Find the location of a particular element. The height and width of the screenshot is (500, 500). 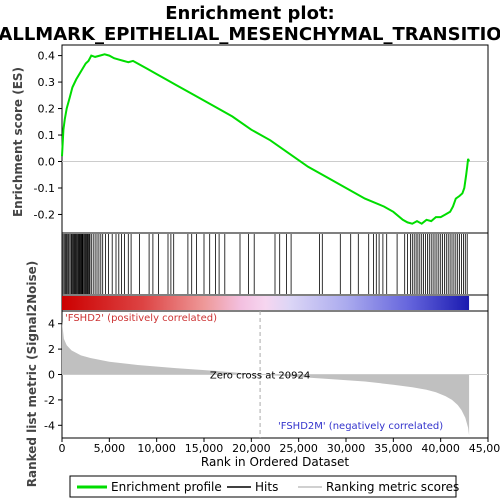

es-y-axis-label: Enrichment score (ES) is located at coordinates (18, 142).